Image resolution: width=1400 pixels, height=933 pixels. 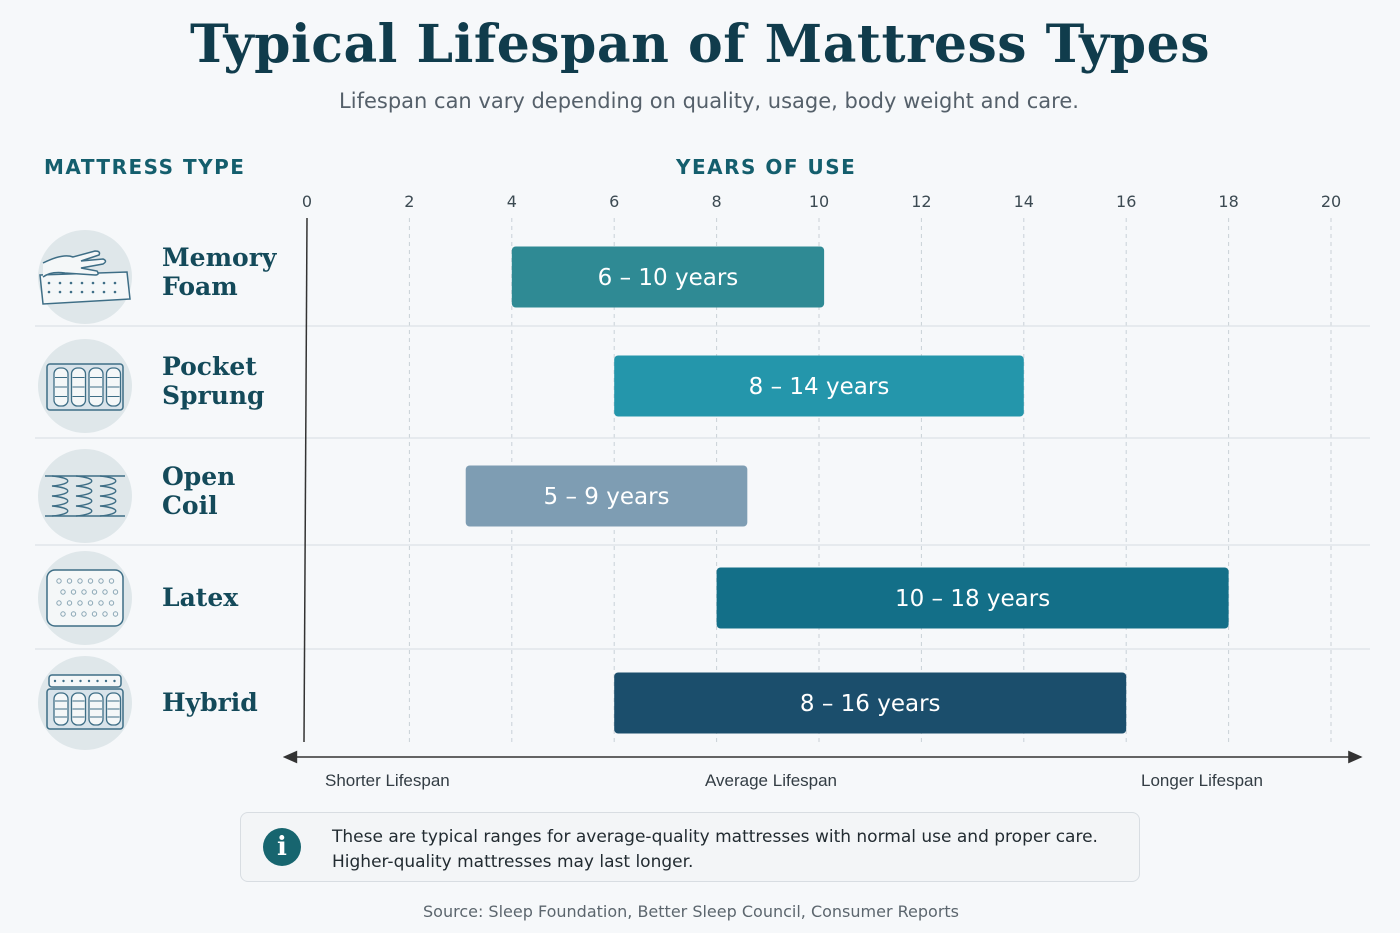 I want to click on category-label: Coil, so click(x=190, y=505).